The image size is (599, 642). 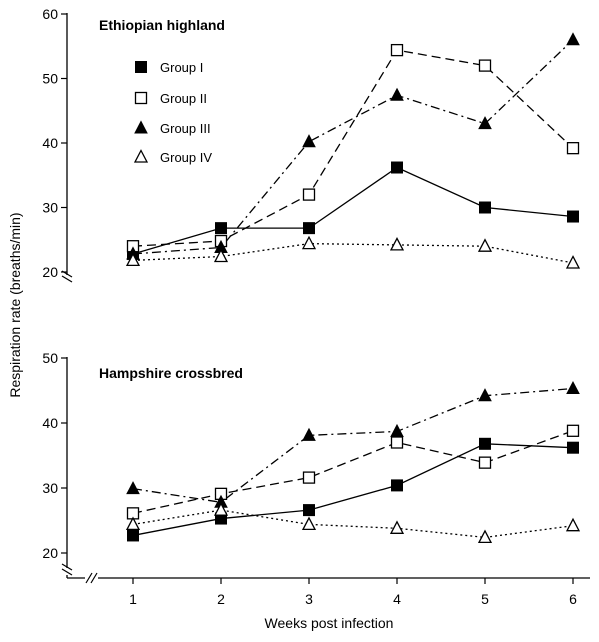 I want to click on y-tick-label: 60, so click(x=50, y=14).